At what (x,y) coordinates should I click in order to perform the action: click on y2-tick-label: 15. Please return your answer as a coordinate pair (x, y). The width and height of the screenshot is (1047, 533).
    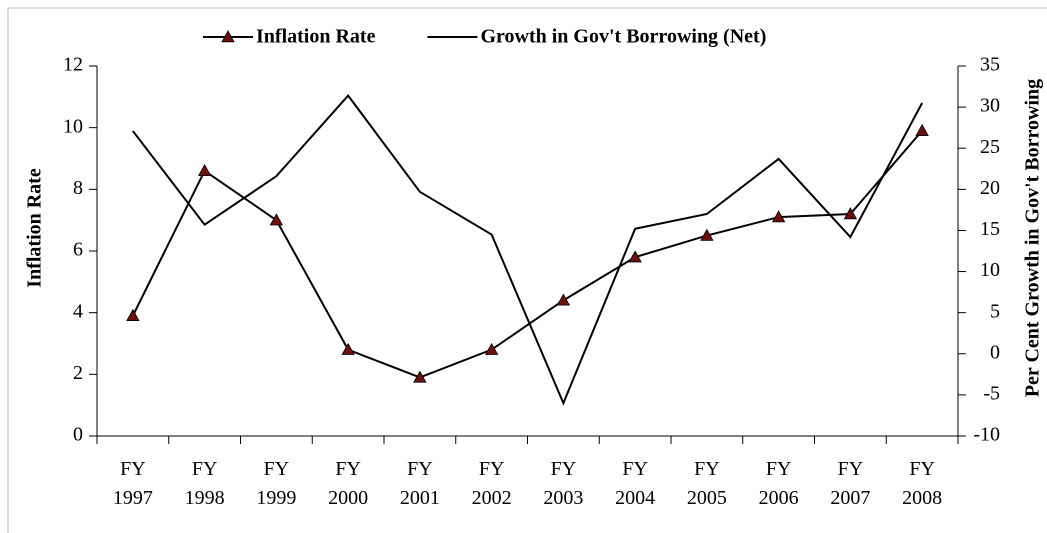
    Looking at the image, I should click on (990, 229).